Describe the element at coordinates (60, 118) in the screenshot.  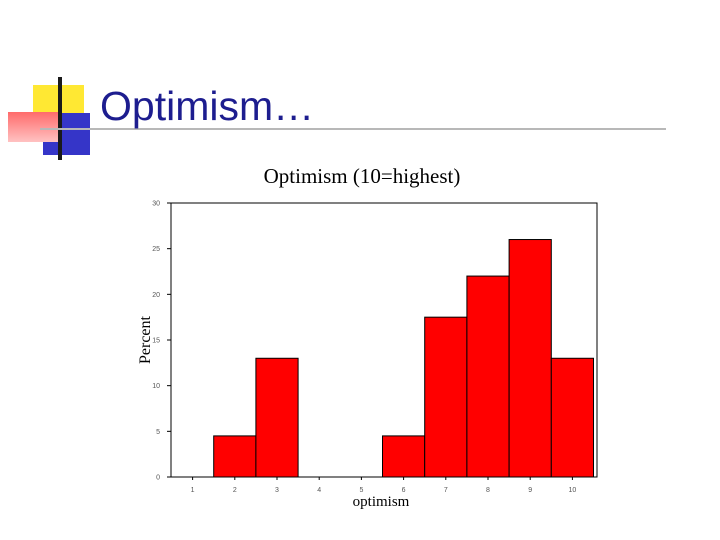
I see `decor-vertical-line` at that location.